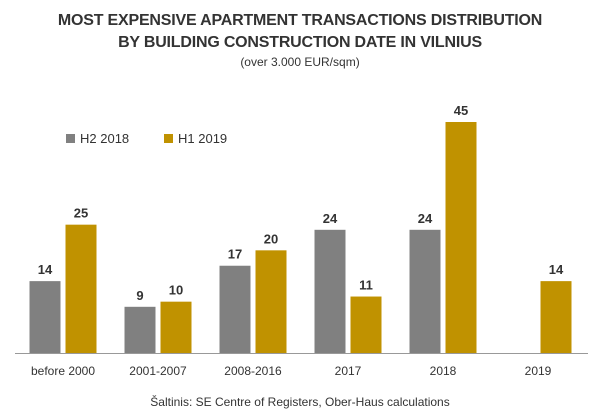 The image size is (600, 420). What do you see at coordinates (235, 254) in the screenshot?
I see `data-label: 17` at bounding box center [235, 254].